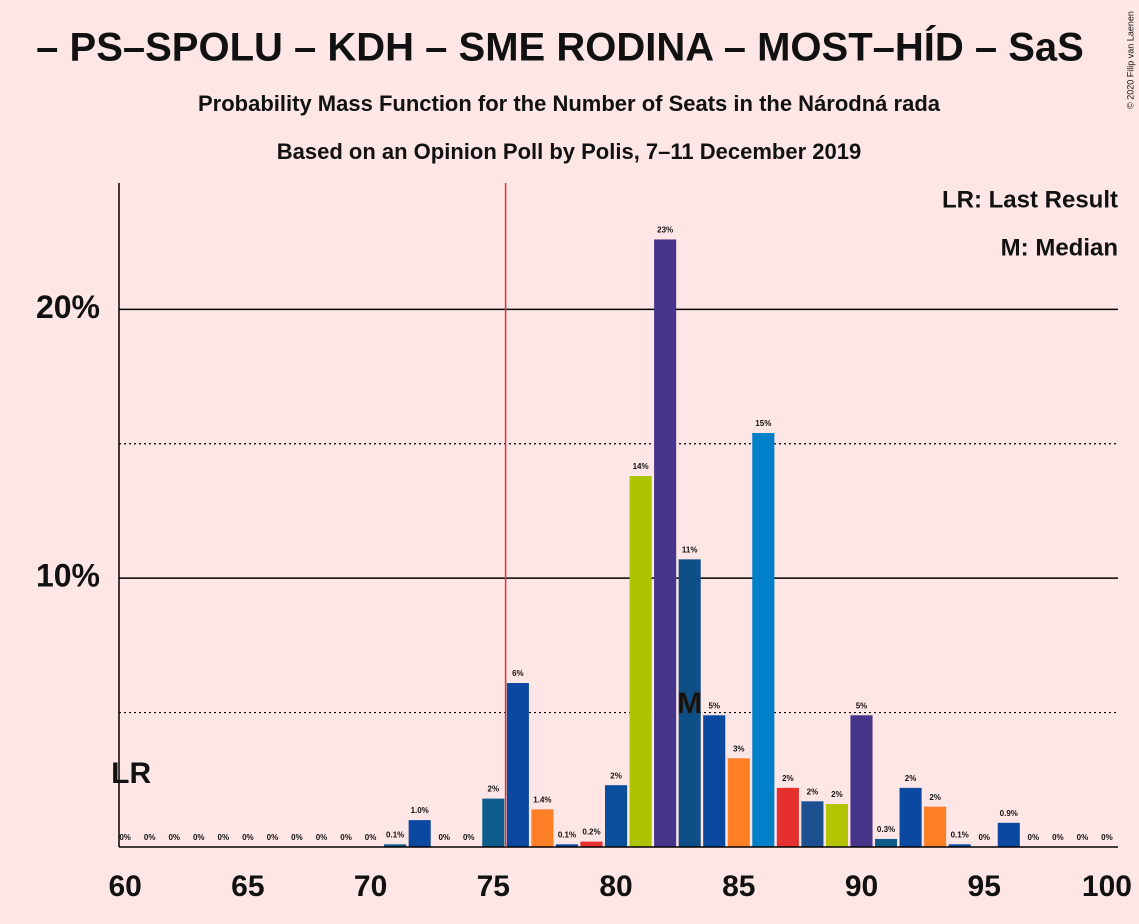  I want to click on last-result-marker: LR, so click(131, 773).